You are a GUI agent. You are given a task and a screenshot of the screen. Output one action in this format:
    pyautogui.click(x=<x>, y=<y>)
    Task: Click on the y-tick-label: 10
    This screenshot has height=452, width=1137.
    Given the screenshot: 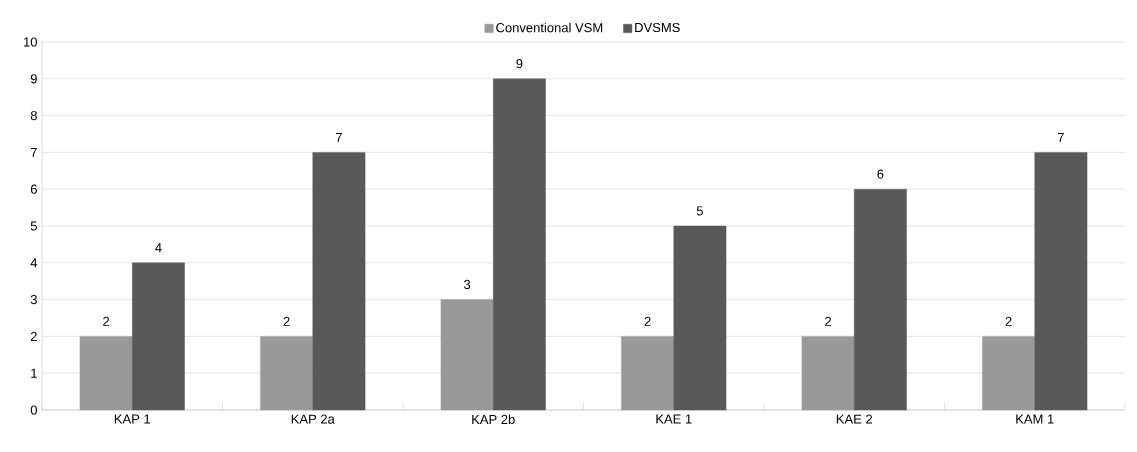 What is the action you would take?
    pyautogui.click(x=30, y=42)
    